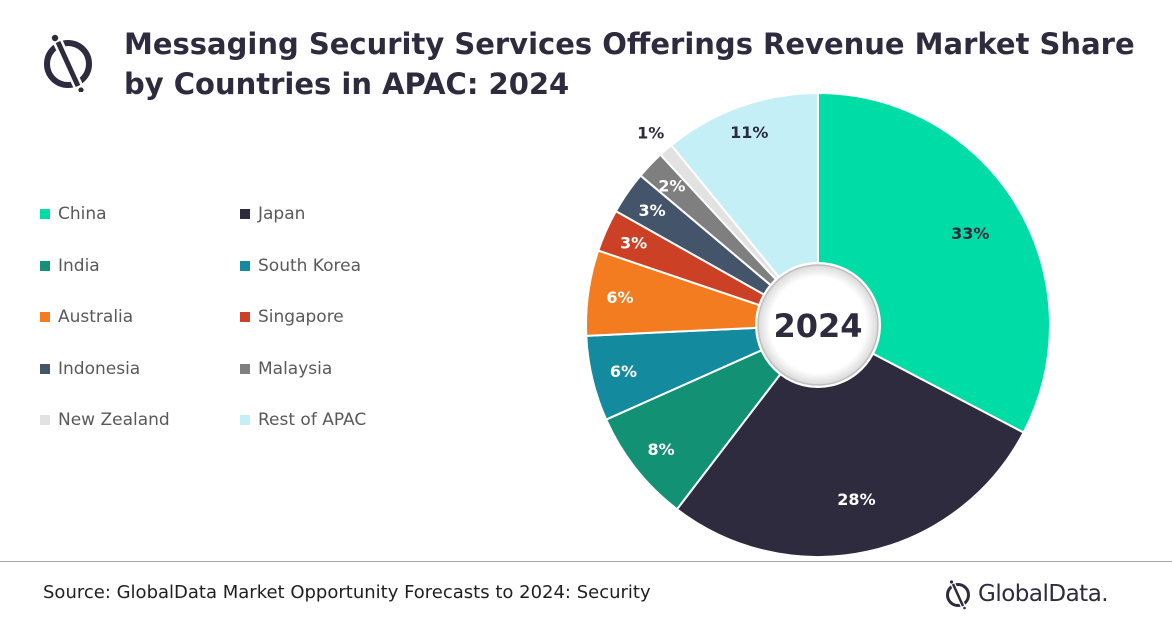  What do you see at coordinates (650, 133) in the screenshot?
I see `data-label: 1%` at bounding box center [650, 133].